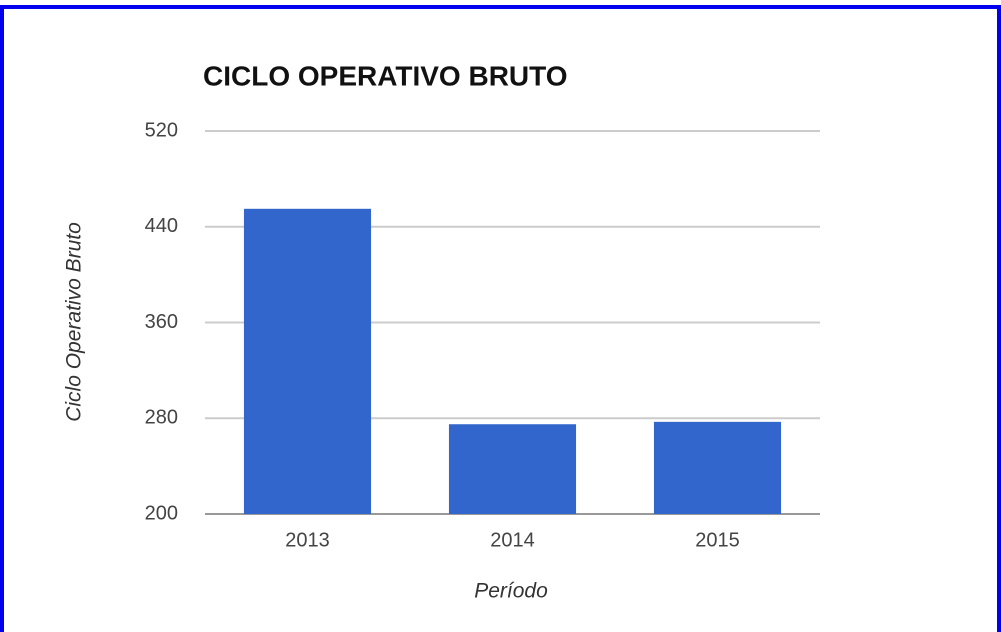 This screenshot has height=632, width=1001. Describe the element at coordinates (161, 513) in the screenshot. I see `y-tick-label: 200` at that location.